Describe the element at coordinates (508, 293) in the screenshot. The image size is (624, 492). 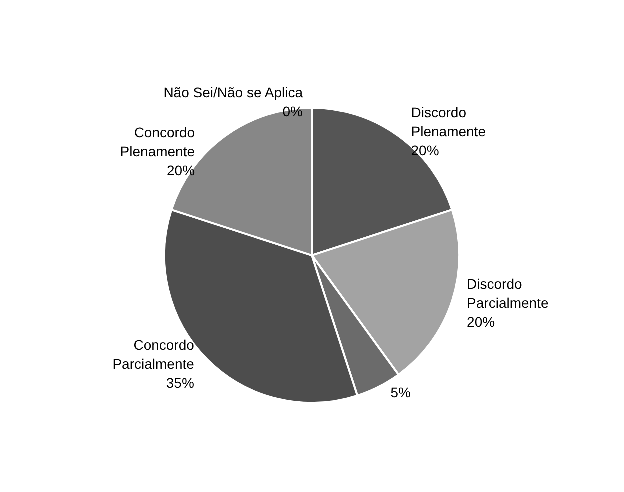
I see `slice-label: Discordo Parcialmente` at that location.